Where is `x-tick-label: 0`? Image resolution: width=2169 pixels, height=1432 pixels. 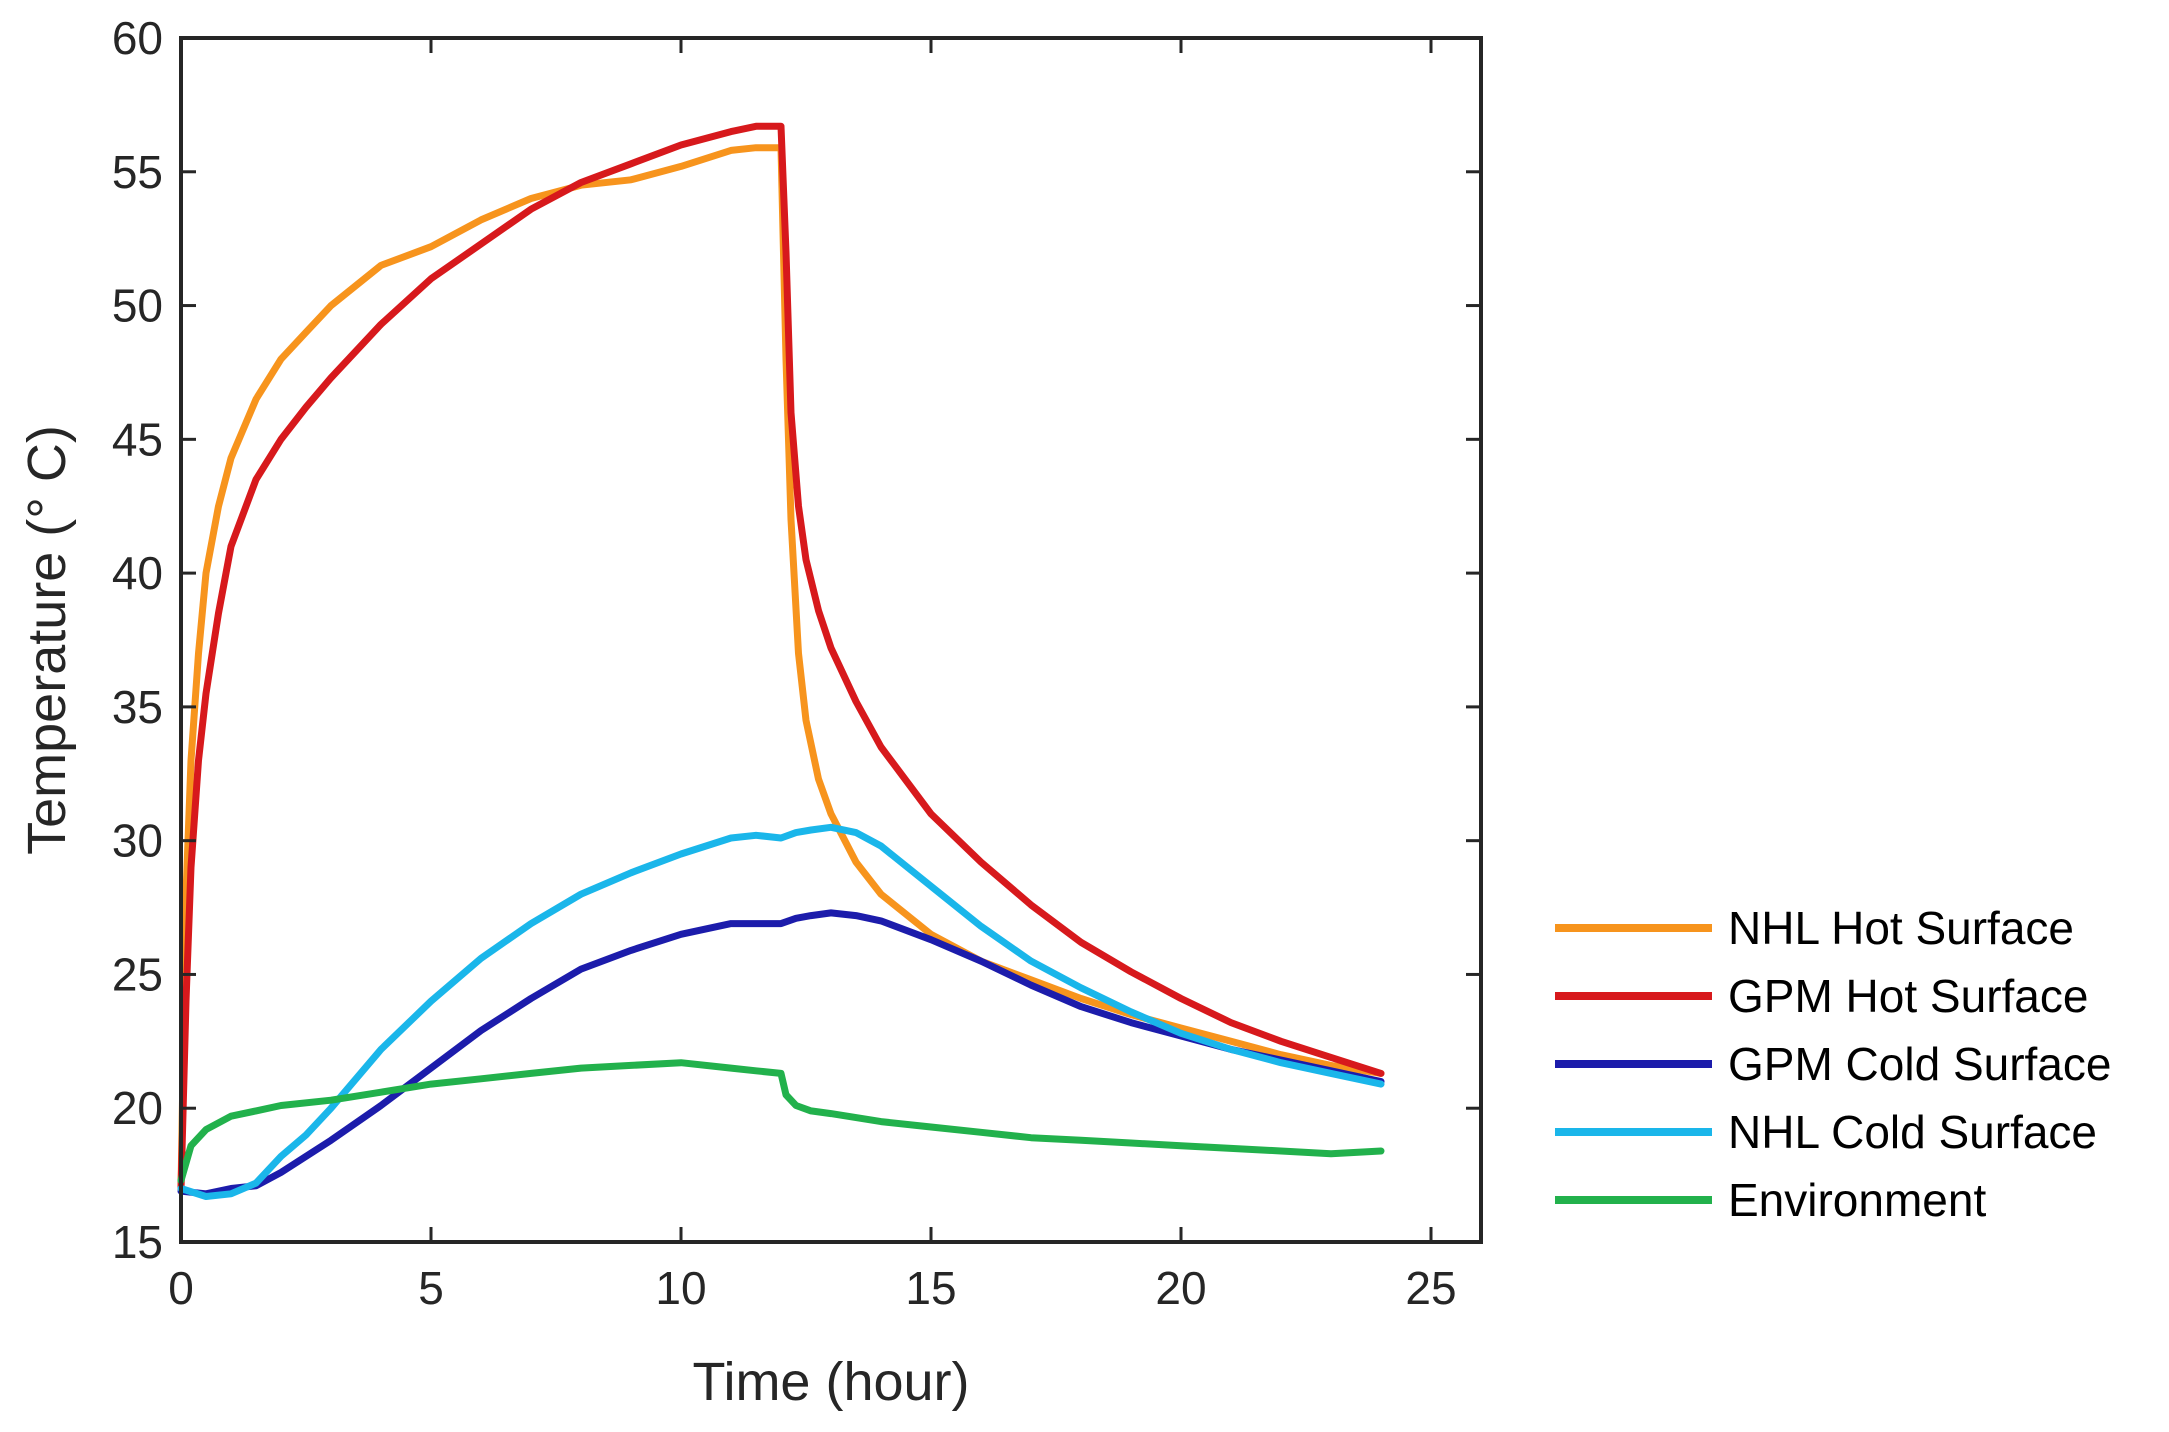 x-tick-label: 0 is located at coordinates (181, 1288).